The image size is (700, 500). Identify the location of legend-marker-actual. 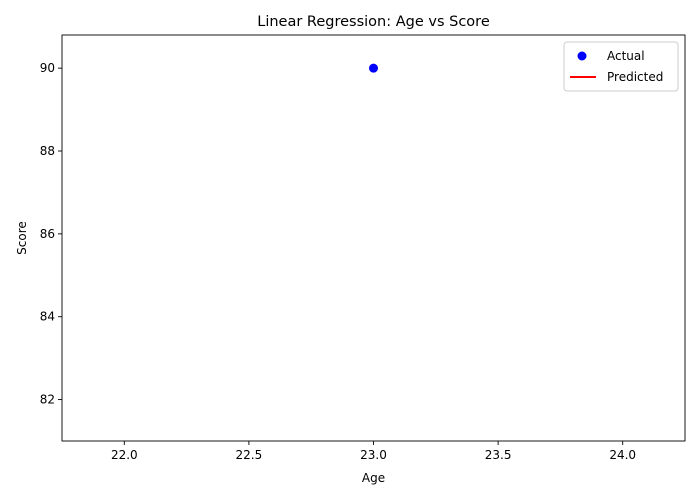
(582, 56).